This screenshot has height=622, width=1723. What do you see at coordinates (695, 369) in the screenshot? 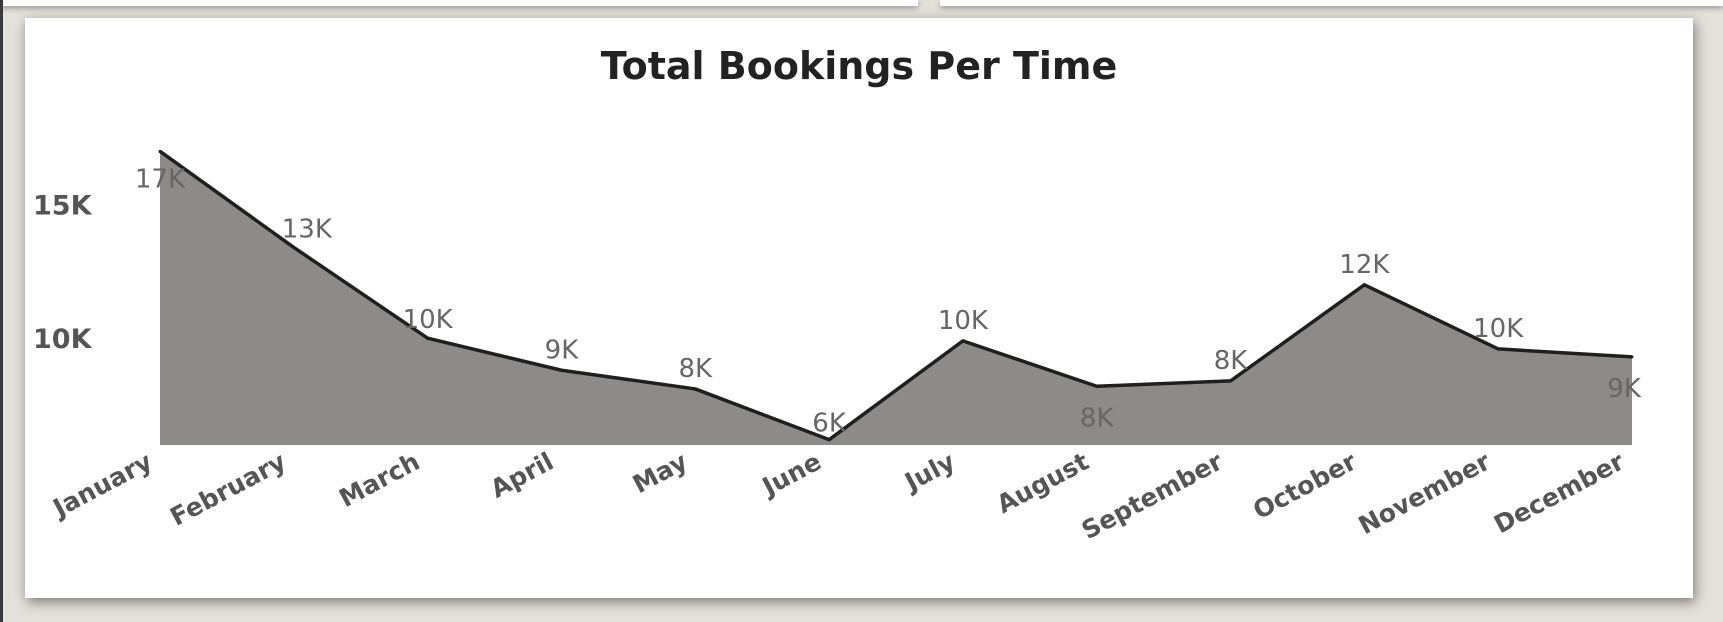
I see `data-label-may: 8K` at bounding box center [695, 369].